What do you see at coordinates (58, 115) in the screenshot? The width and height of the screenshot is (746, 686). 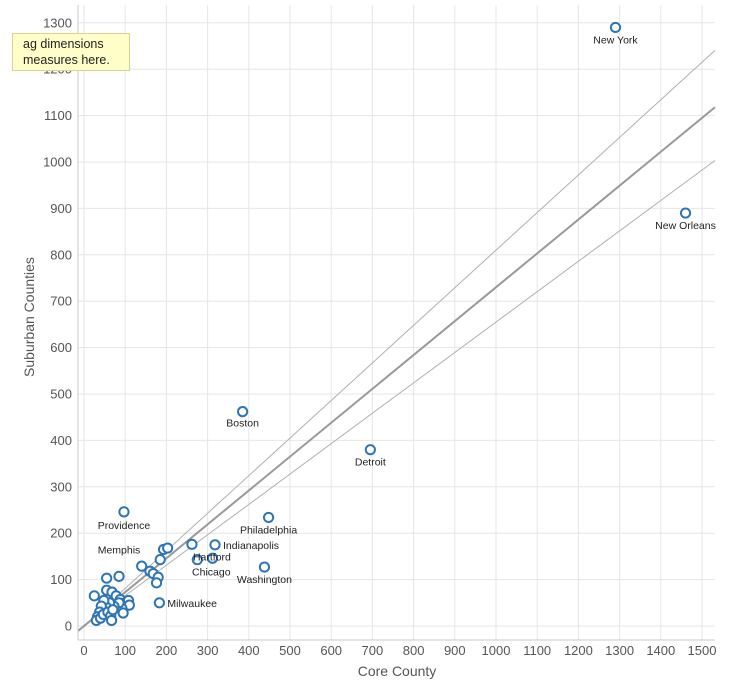 I see `y-tick-label: 1100` at bounding box center [58, 115].